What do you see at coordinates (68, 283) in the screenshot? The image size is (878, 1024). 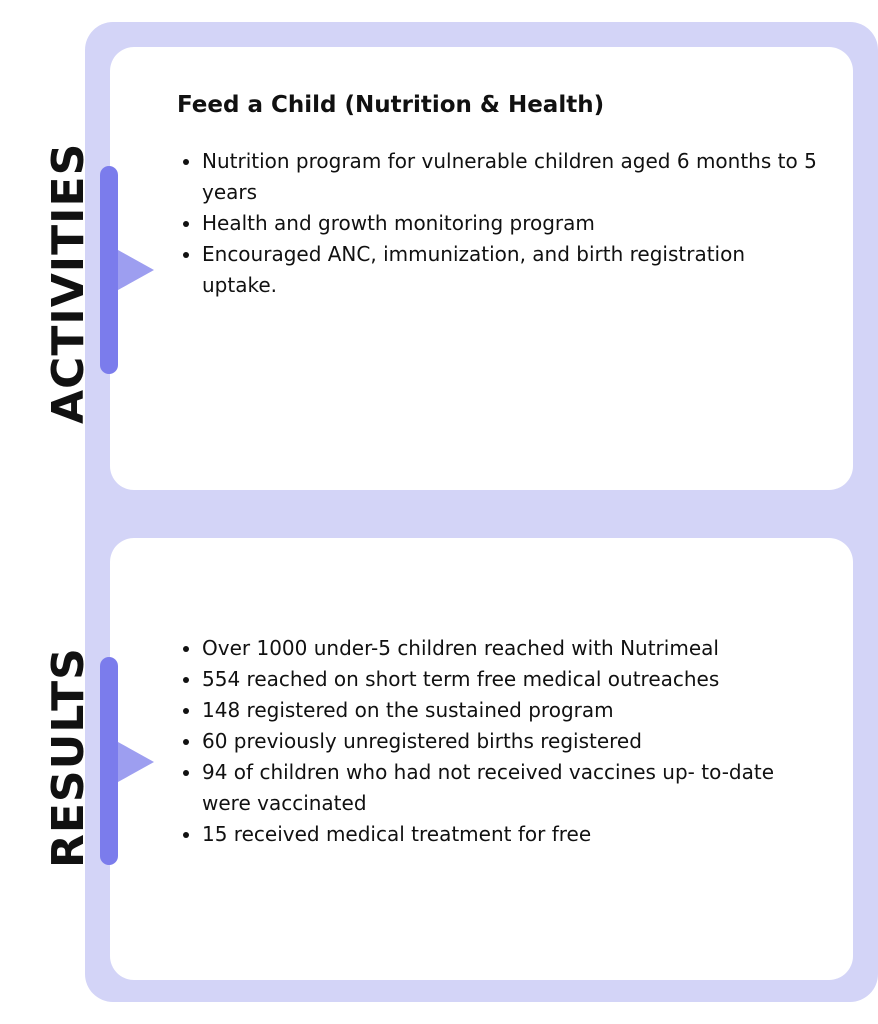 I see `activities-label: ACTIVITIES` at bounding box center [68, 283].